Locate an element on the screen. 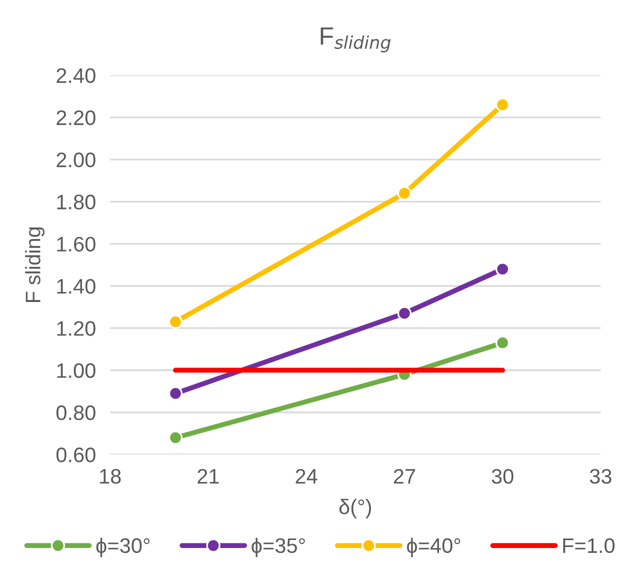  y-tick-label: 2.00 is located at coordinates (76, 160).